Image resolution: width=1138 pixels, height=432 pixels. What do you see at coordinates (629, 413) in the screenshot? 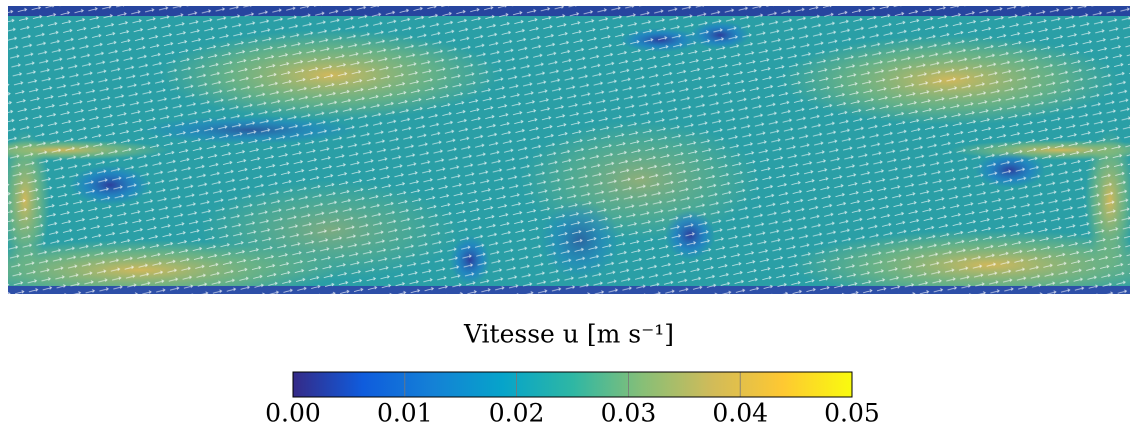
I see `colorbar-tick-label: 0.03` at bounding box center [629, 413].